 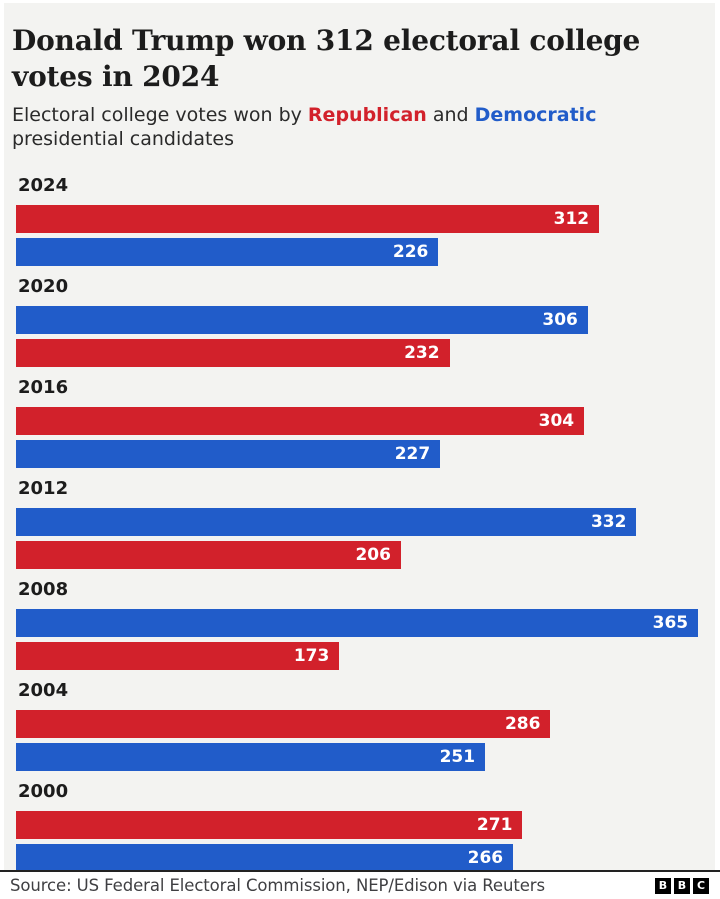 I want to click on bar-value-label: 312, so click(x=571, y=219).